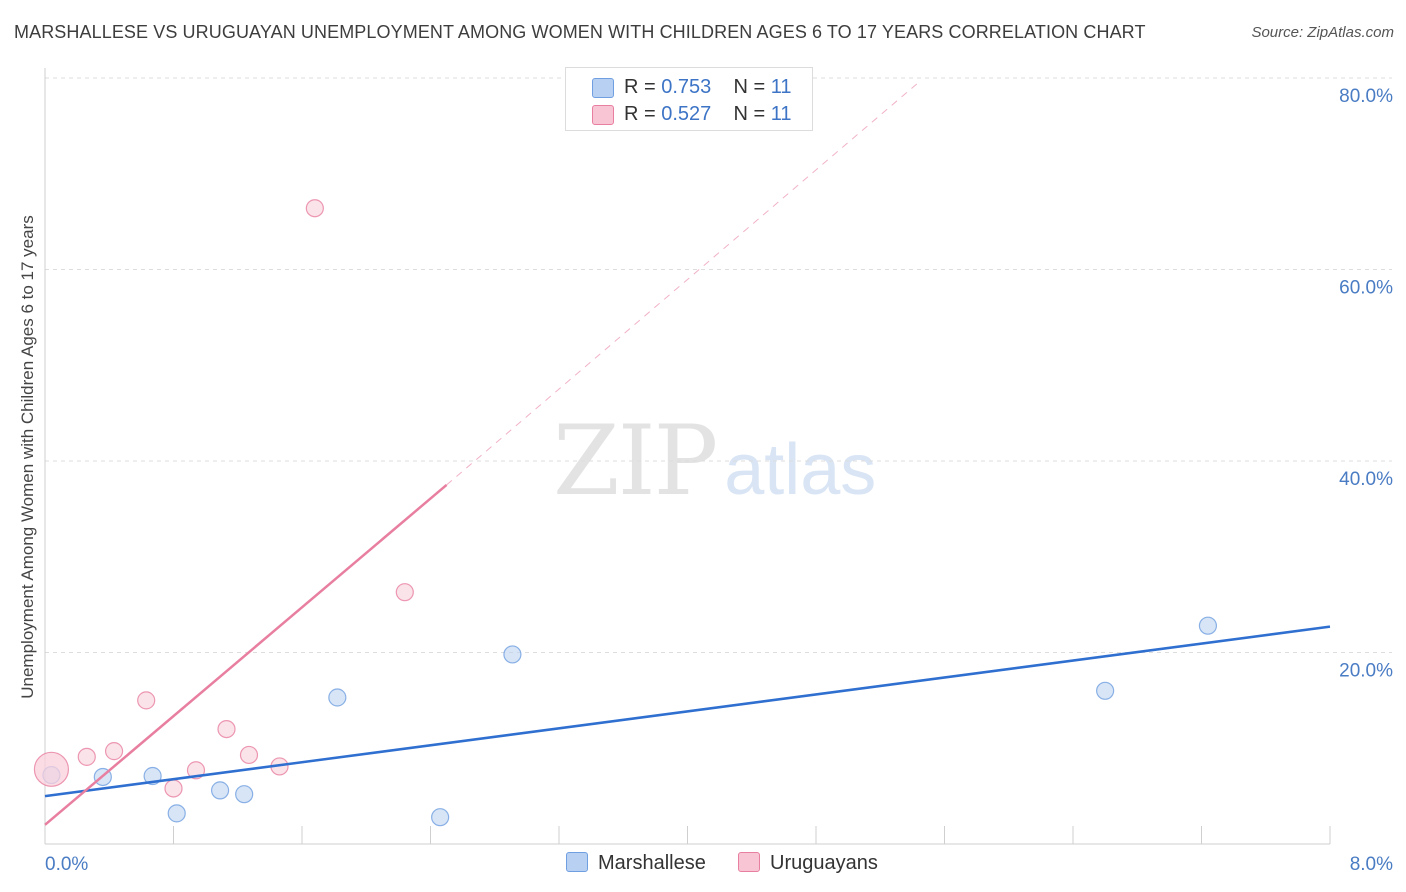 This screenshot has width=1406, height=892. I want to click on bottom-legend-swatch-uruguayans, so click(749, 862).